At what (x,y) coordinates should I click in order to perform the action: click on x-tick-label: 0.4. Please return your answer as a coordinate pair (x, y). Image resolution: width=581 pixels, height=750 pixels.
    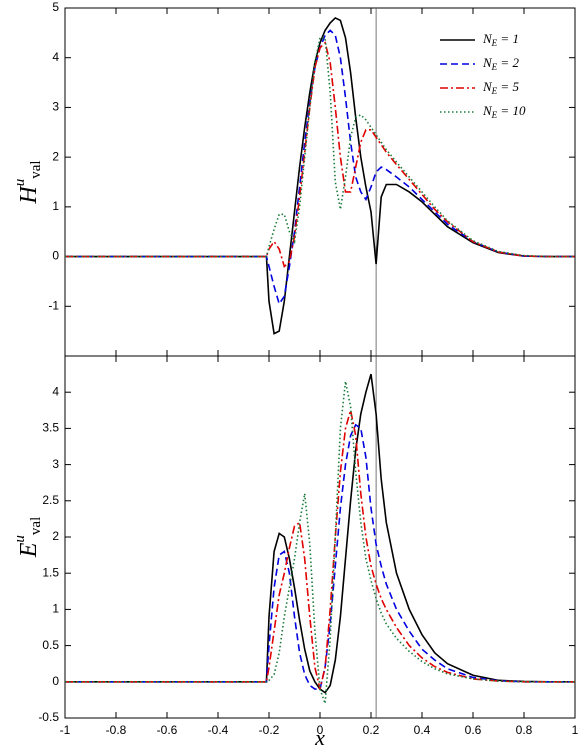
    Looking at the image, I should click on (422, 730).